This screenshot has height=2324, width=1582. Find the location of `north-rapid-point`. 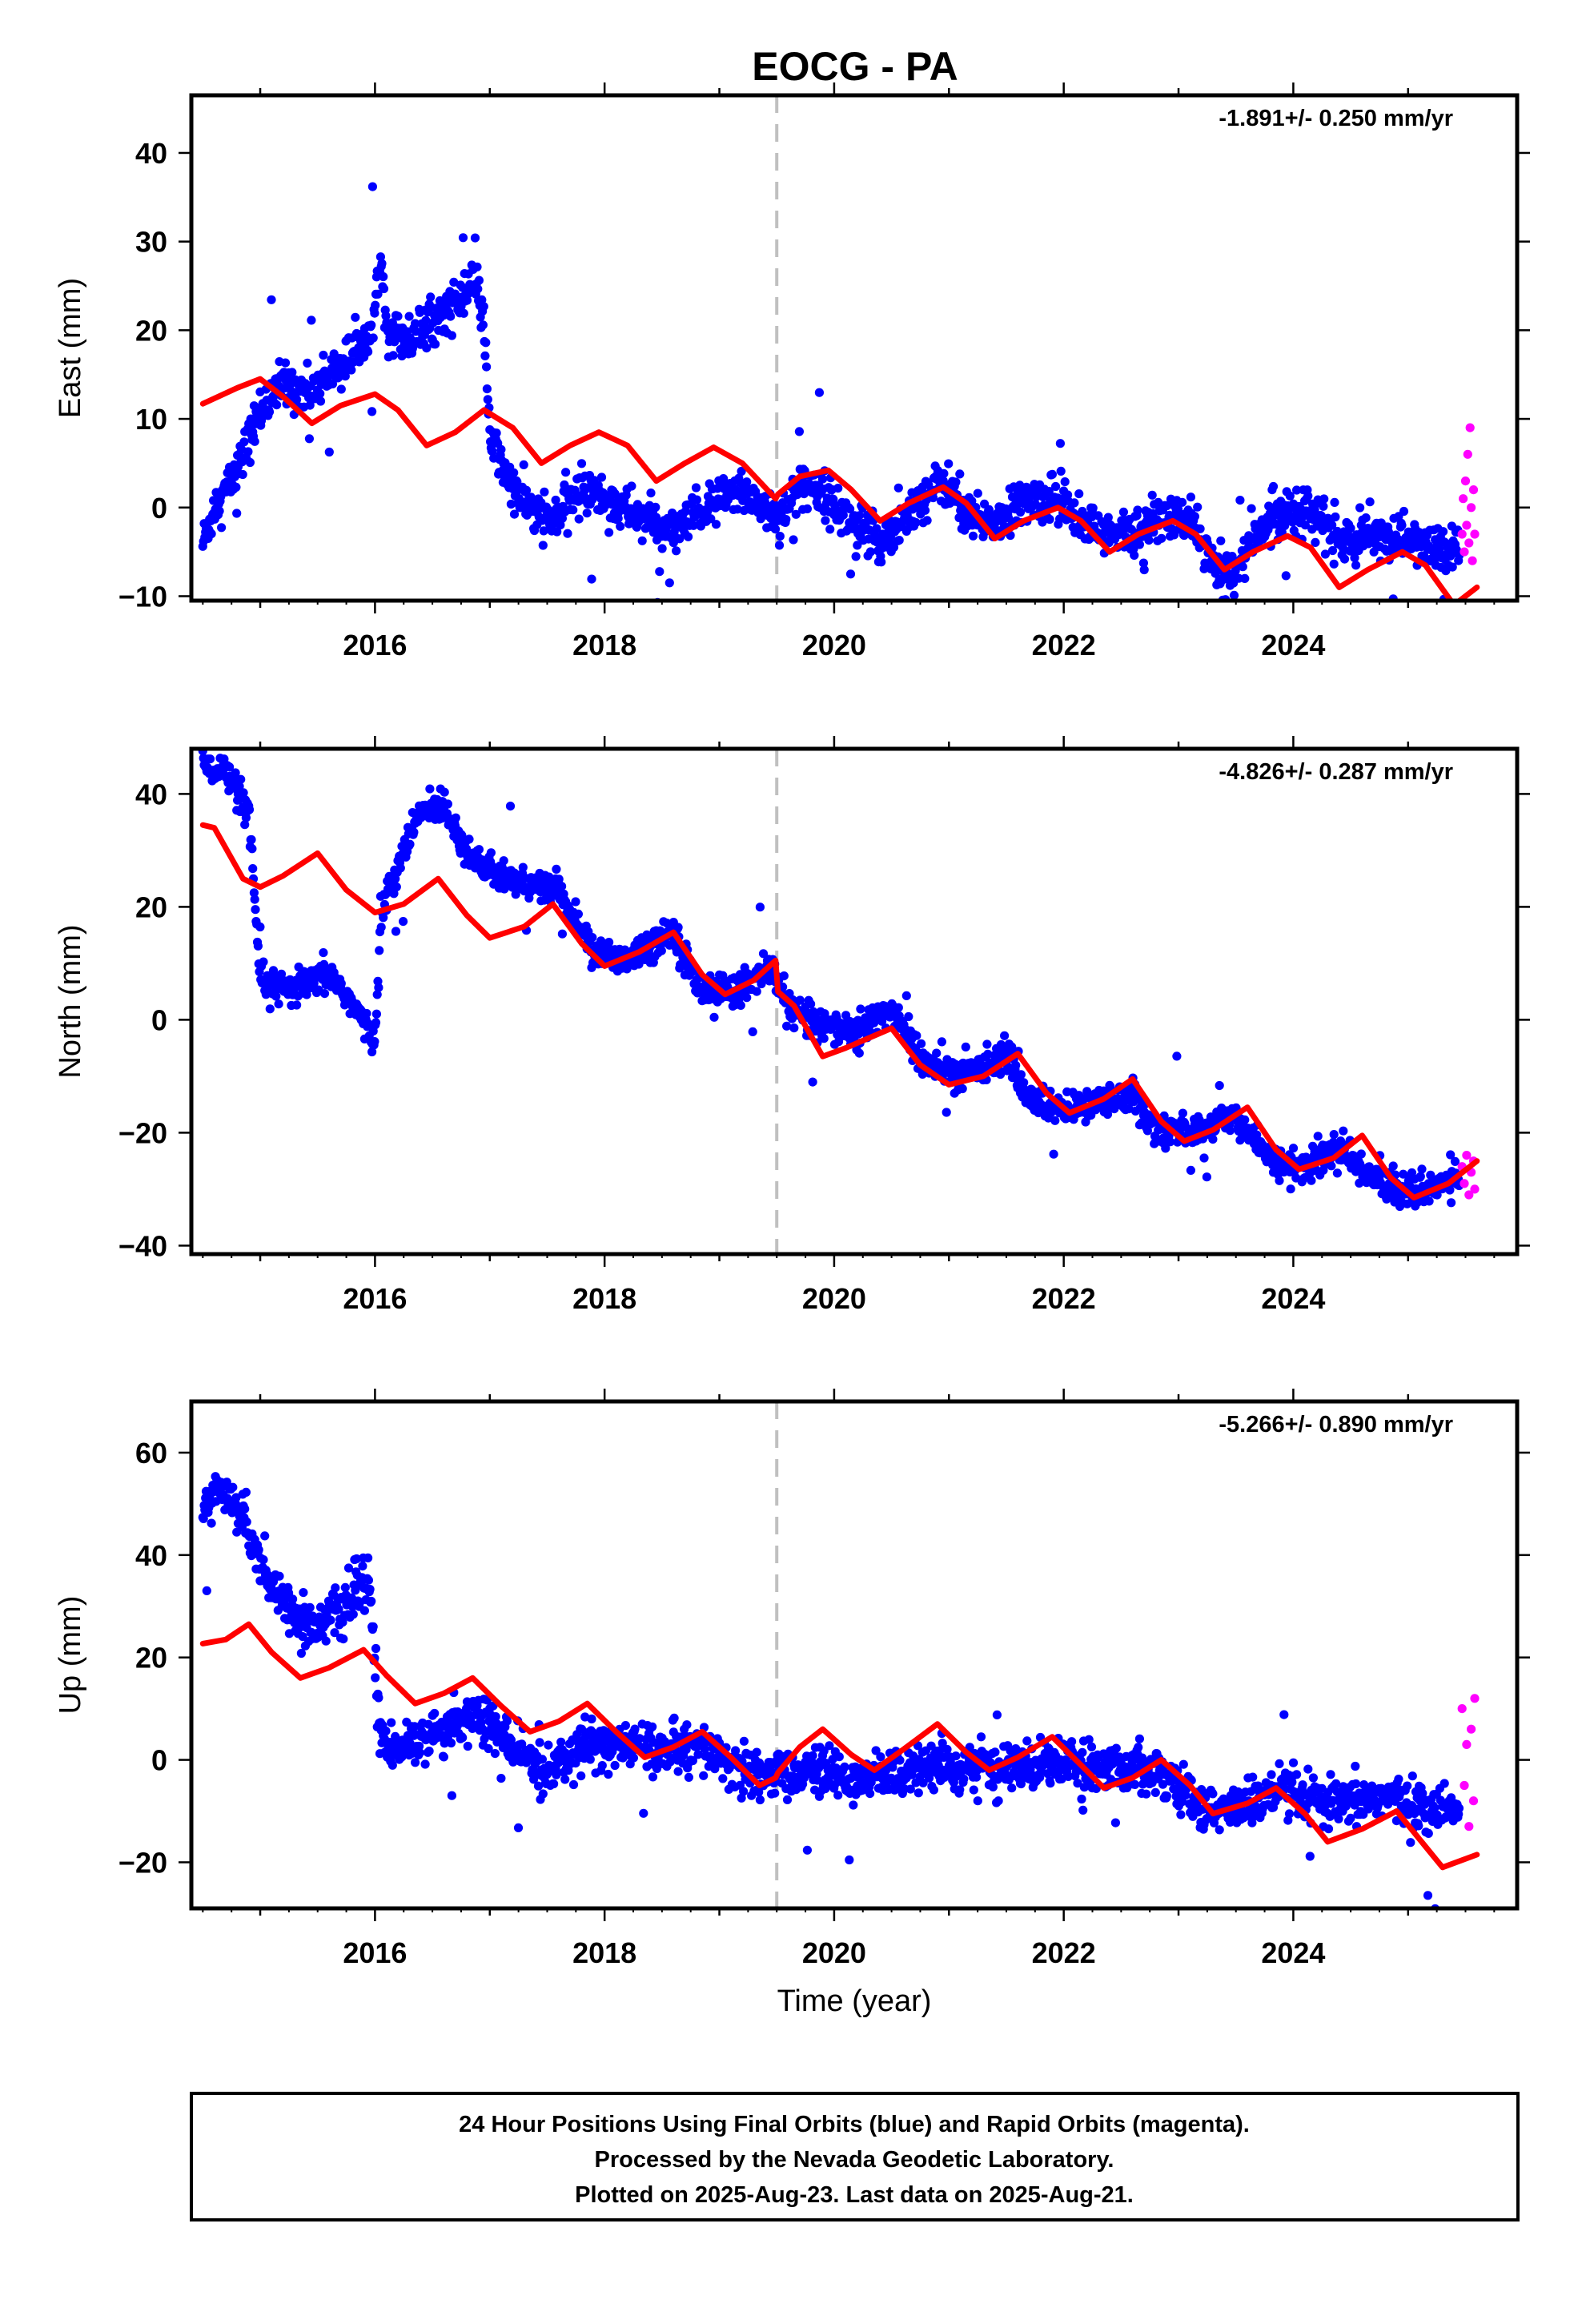

north-rapid-point is located at coordinates (1469, 1195).